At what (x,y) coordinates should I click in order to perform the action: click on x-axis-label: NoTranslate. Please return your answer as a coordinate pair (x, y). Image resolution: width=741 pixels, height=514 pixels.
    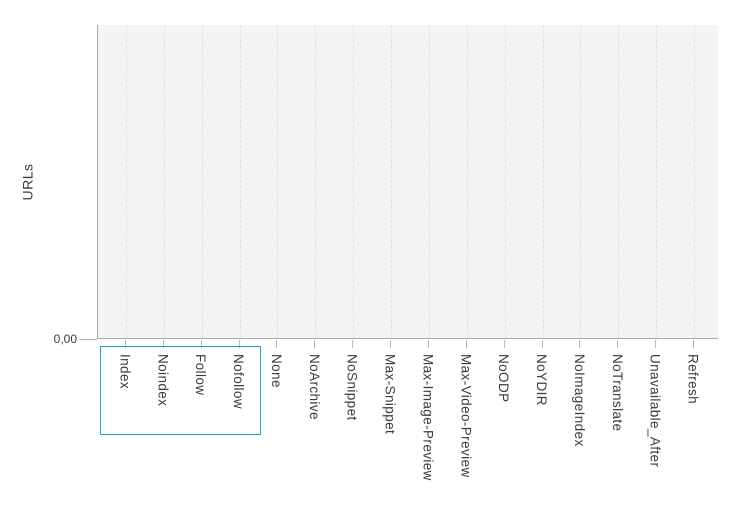
    Looking at the image, I should click on (617, 393).